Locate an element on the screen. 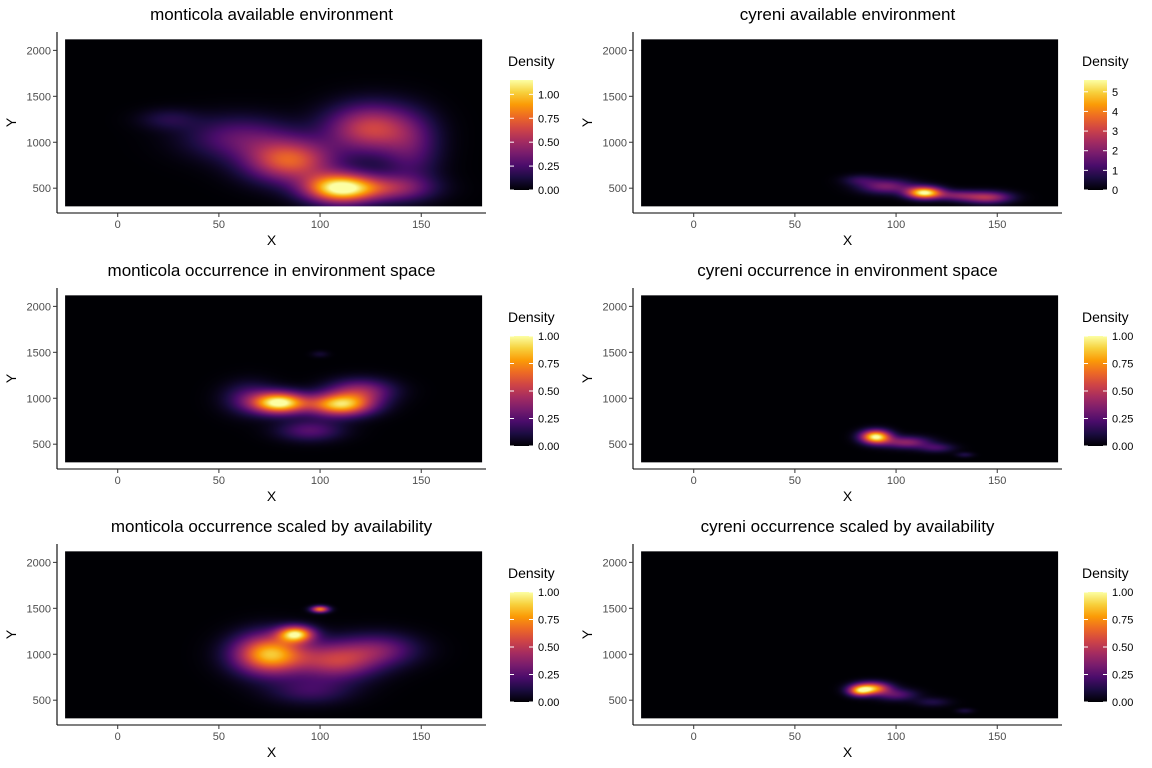  legend-tick-label: 0 is located at coordinates (1115, 191).